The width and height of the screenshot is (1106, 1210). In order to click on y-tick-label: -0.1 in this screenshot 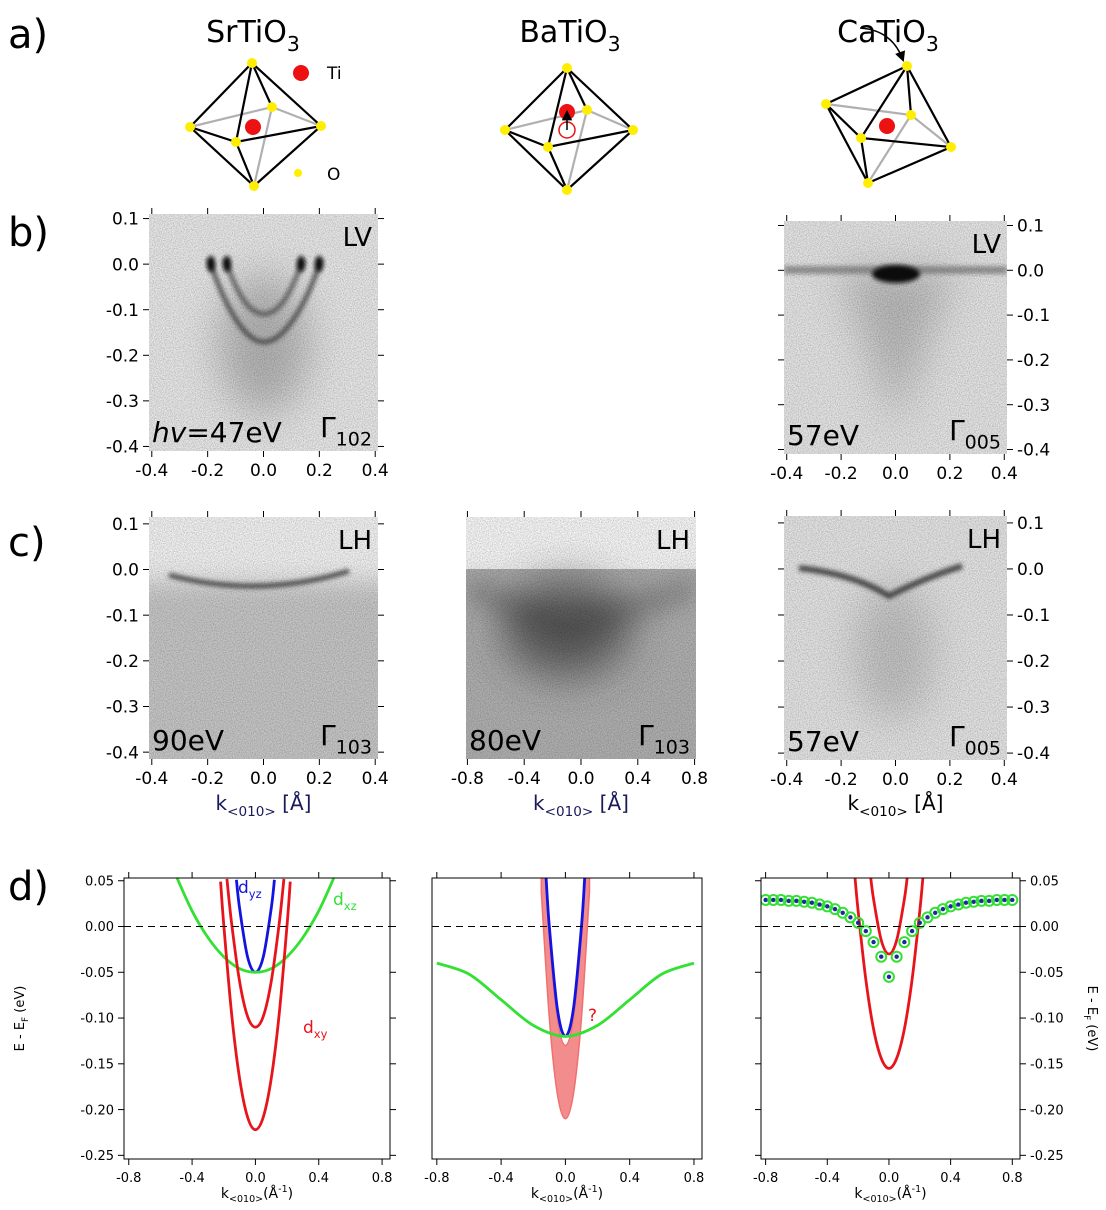, I will do `click(1033, 316)`.